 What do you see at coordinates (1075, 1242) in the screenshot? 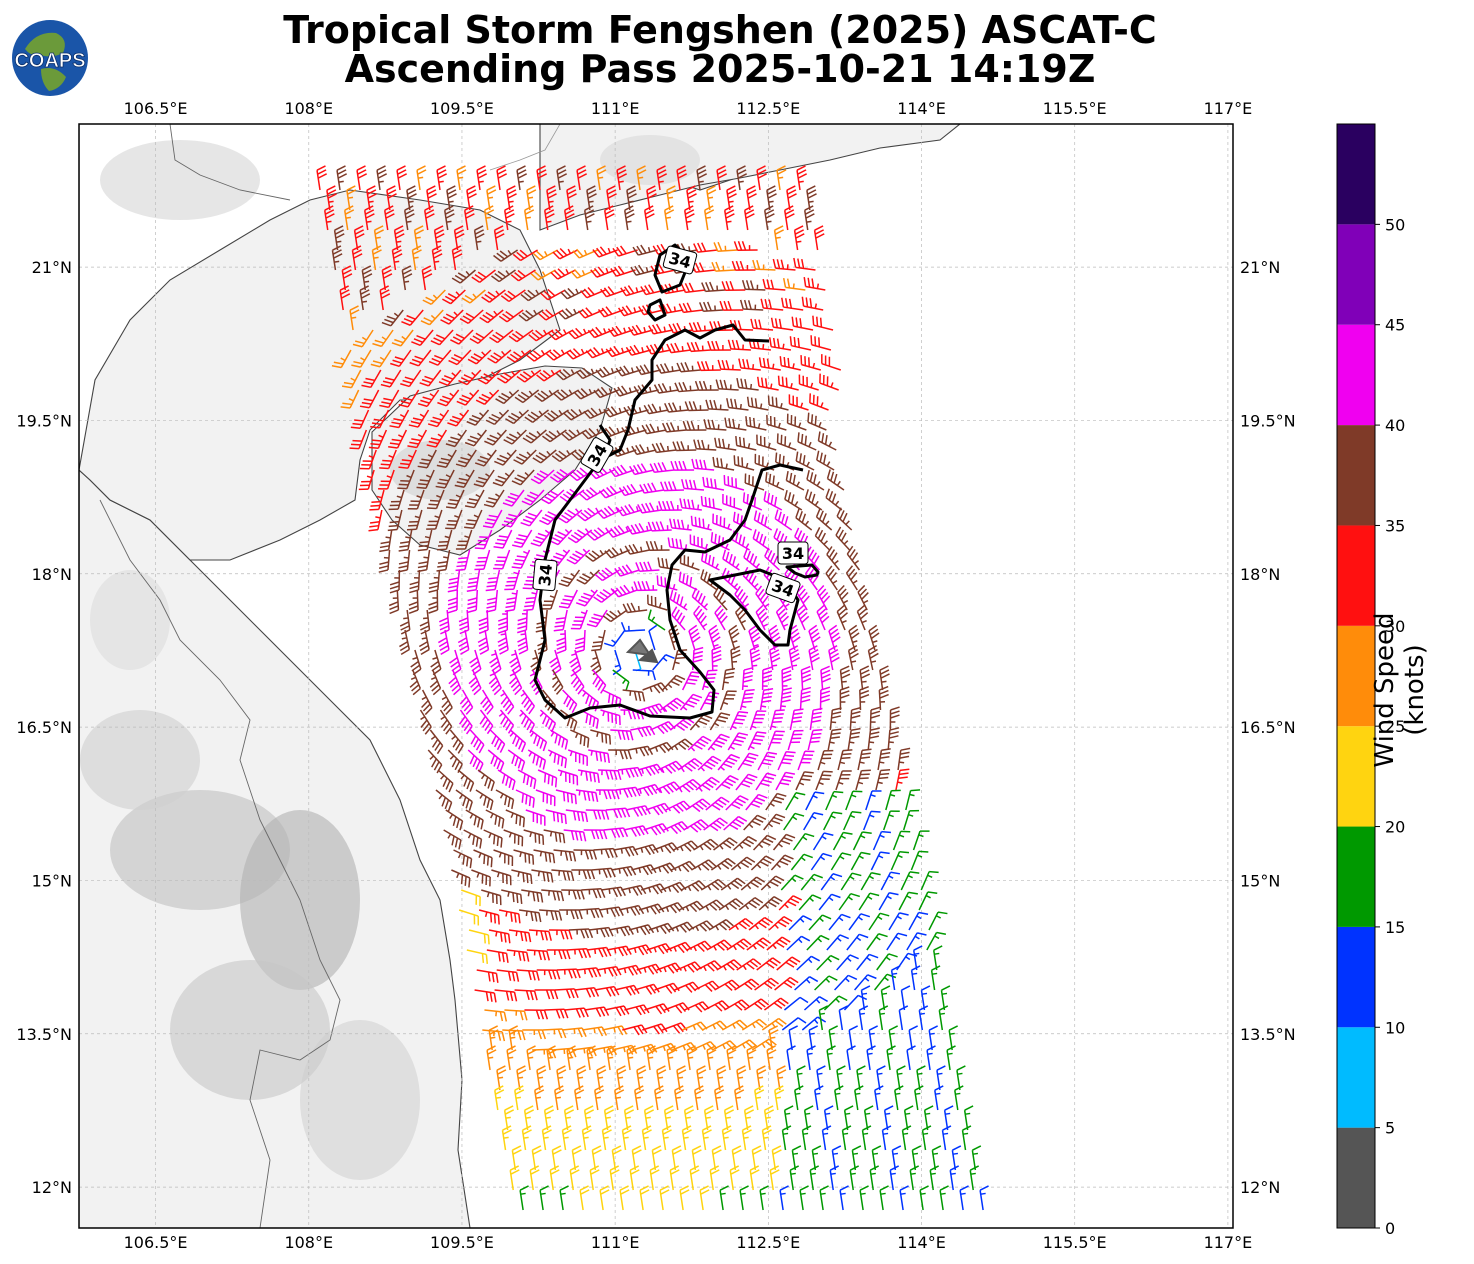
I see `lon-tick-label-bottom: 115.5°E` at bounding box center [1075, 1242].